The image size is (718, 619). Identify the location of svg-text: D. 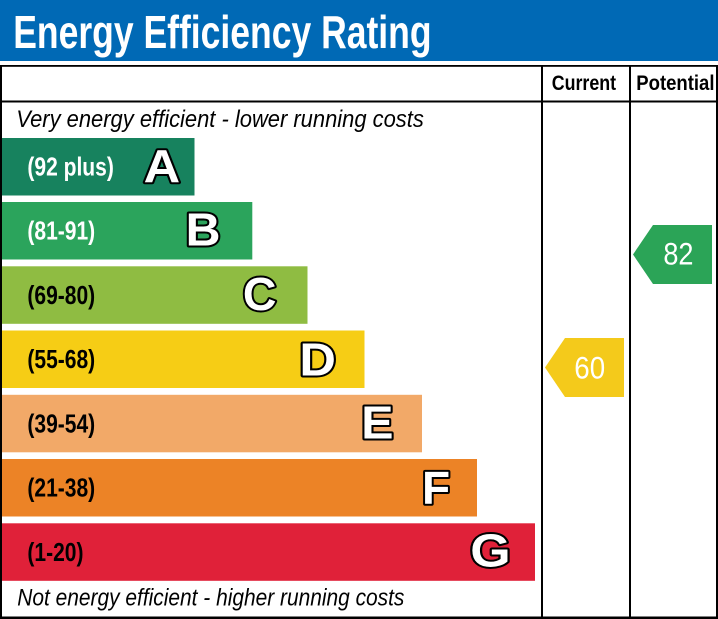
(317, 360).